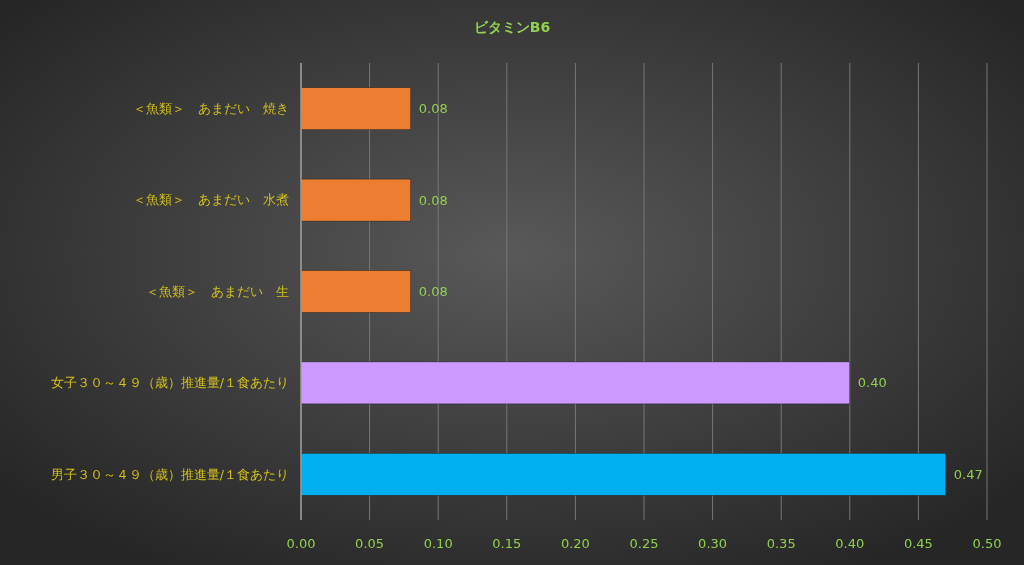  I want to click on x-tick-label: 0.35, so click(781, 543).